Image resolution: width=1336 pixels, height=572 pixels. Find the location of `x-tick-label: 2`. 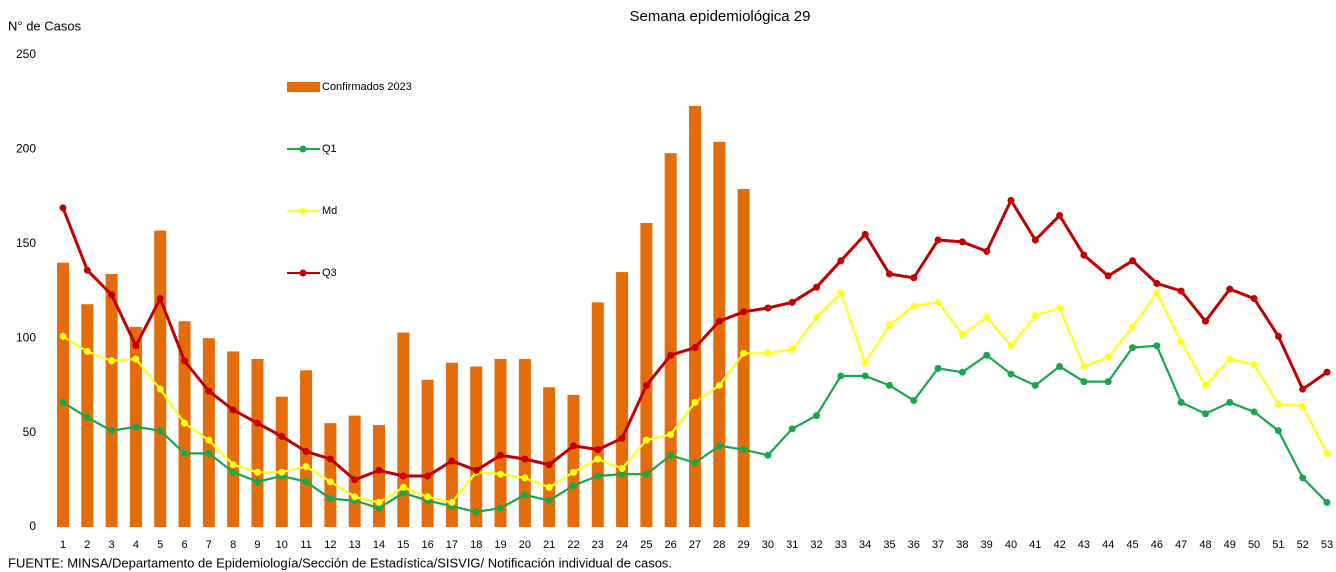

x-tick-label: 2 is located at coordinates (87, 545).